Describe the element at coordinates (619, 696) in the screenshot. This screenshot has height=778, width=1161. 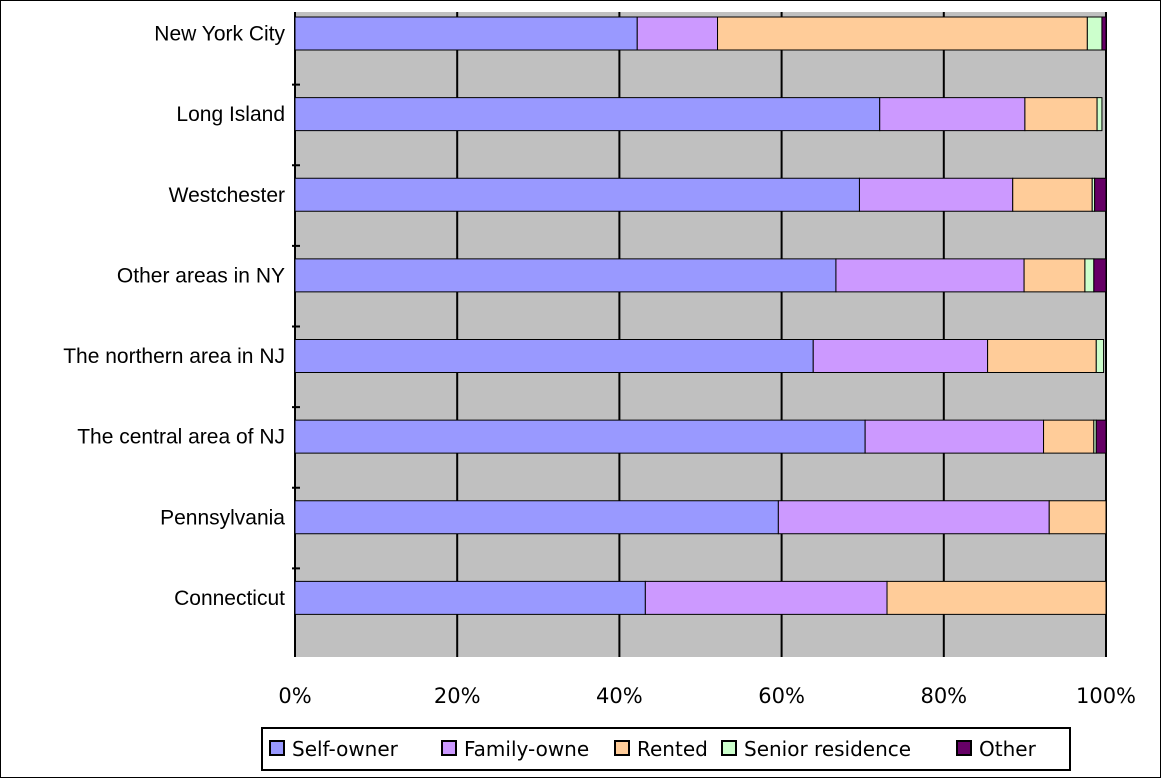
I see `x-tick-label: 40%` at that location.